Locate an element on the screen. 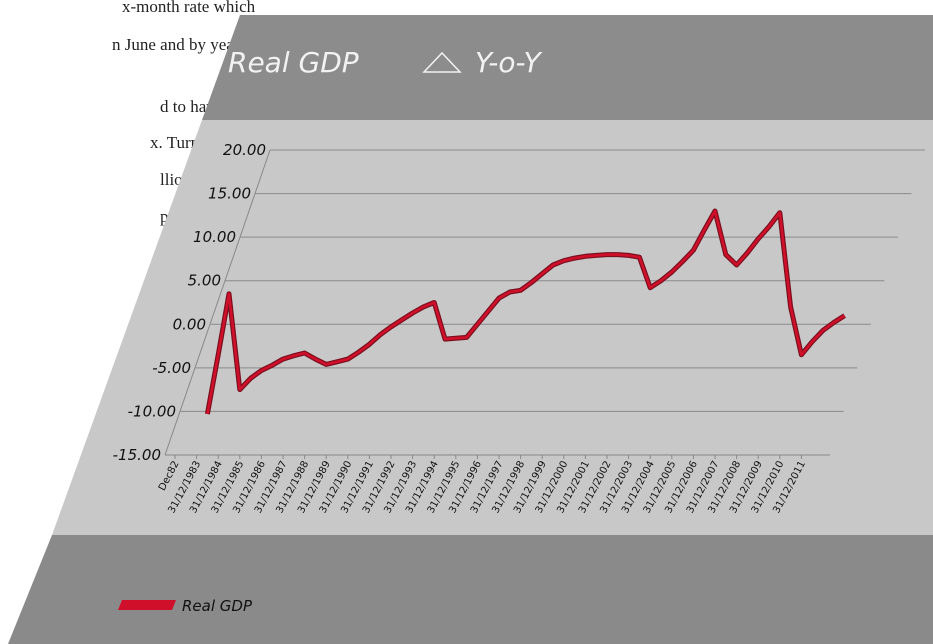 This screenshot has height=644, width=933. y-tick-label: -15.00 is located at coordinates (137, 455).